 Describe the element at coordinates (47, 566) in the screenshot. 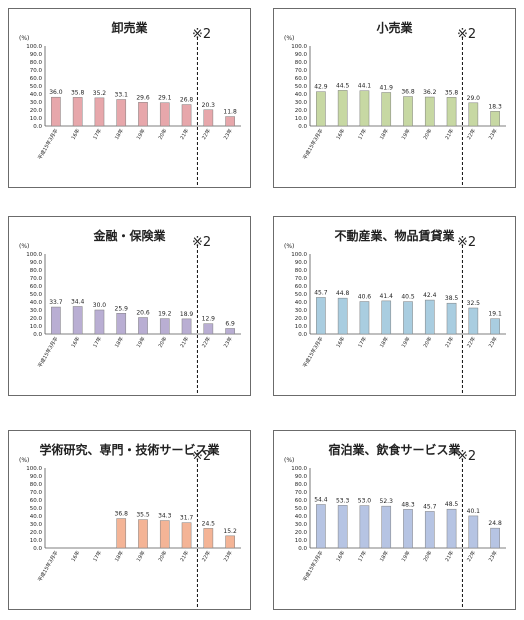

I see `x-tick-label: 平成15年3月卒` at that location.